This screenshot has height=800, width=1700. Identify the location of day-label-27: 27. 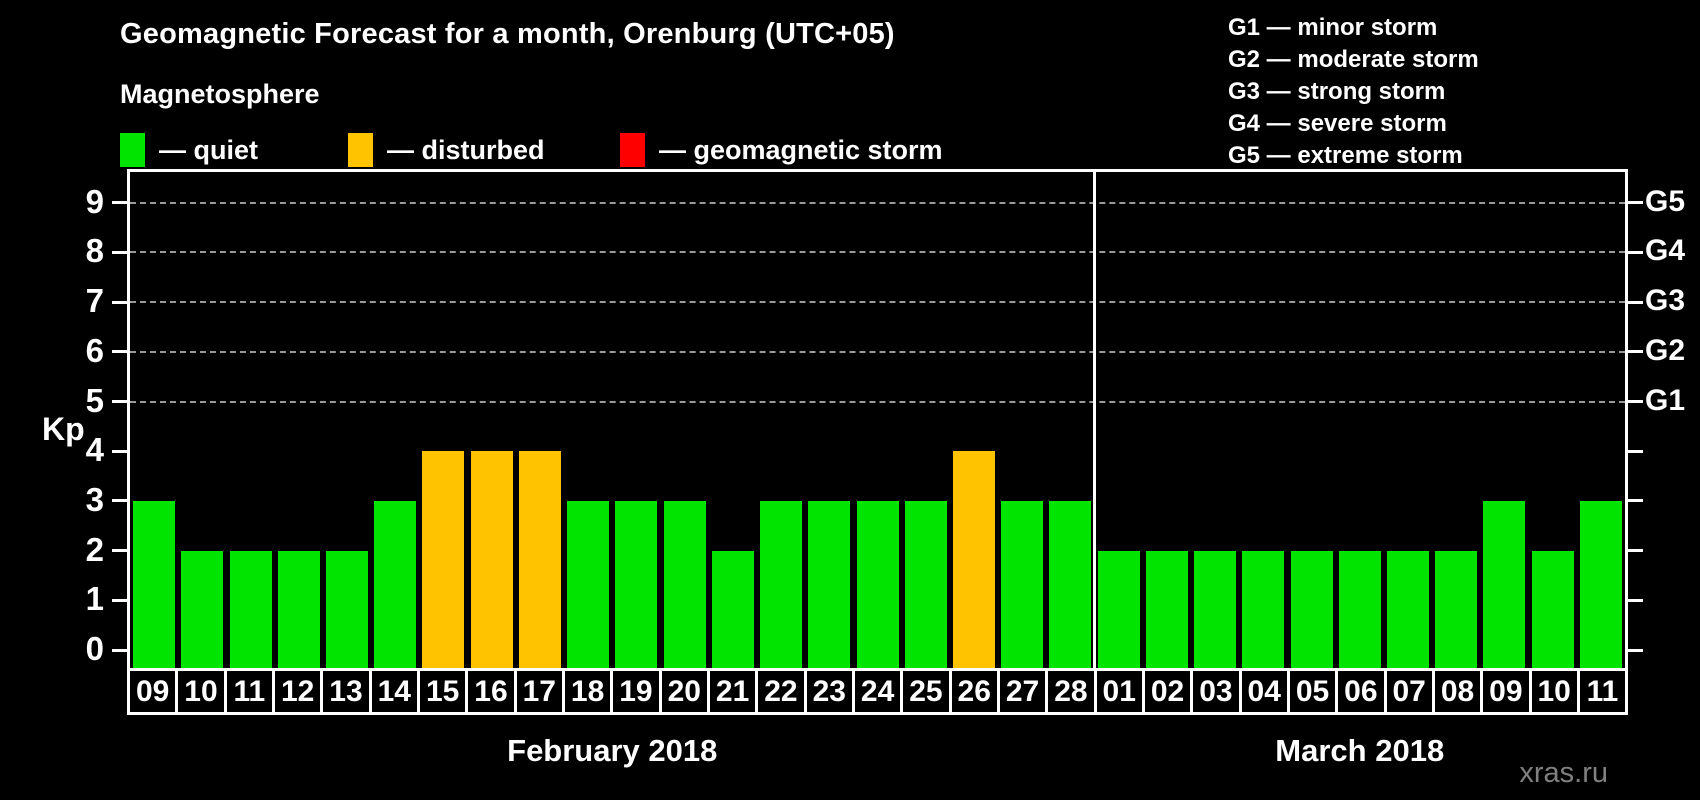
(1022, 691).